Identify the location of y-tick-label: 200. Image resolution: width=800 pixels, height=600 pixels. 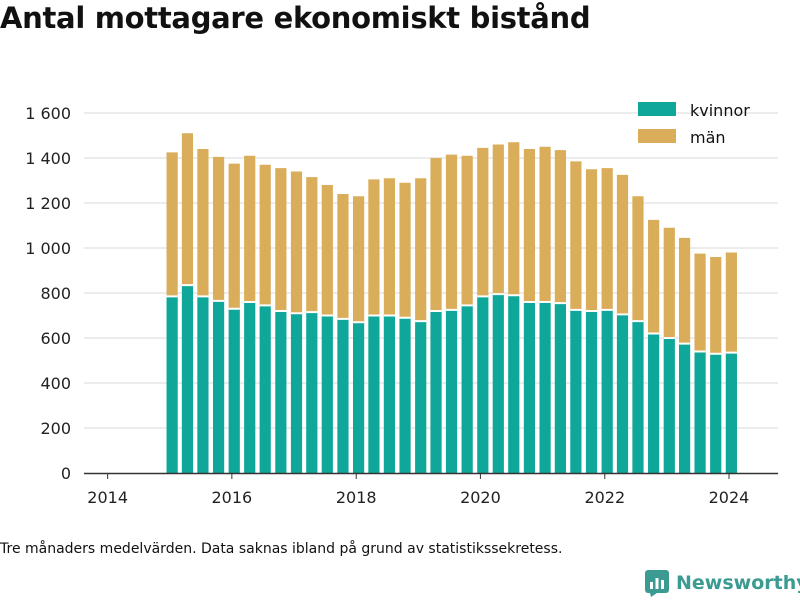
(55, 428).